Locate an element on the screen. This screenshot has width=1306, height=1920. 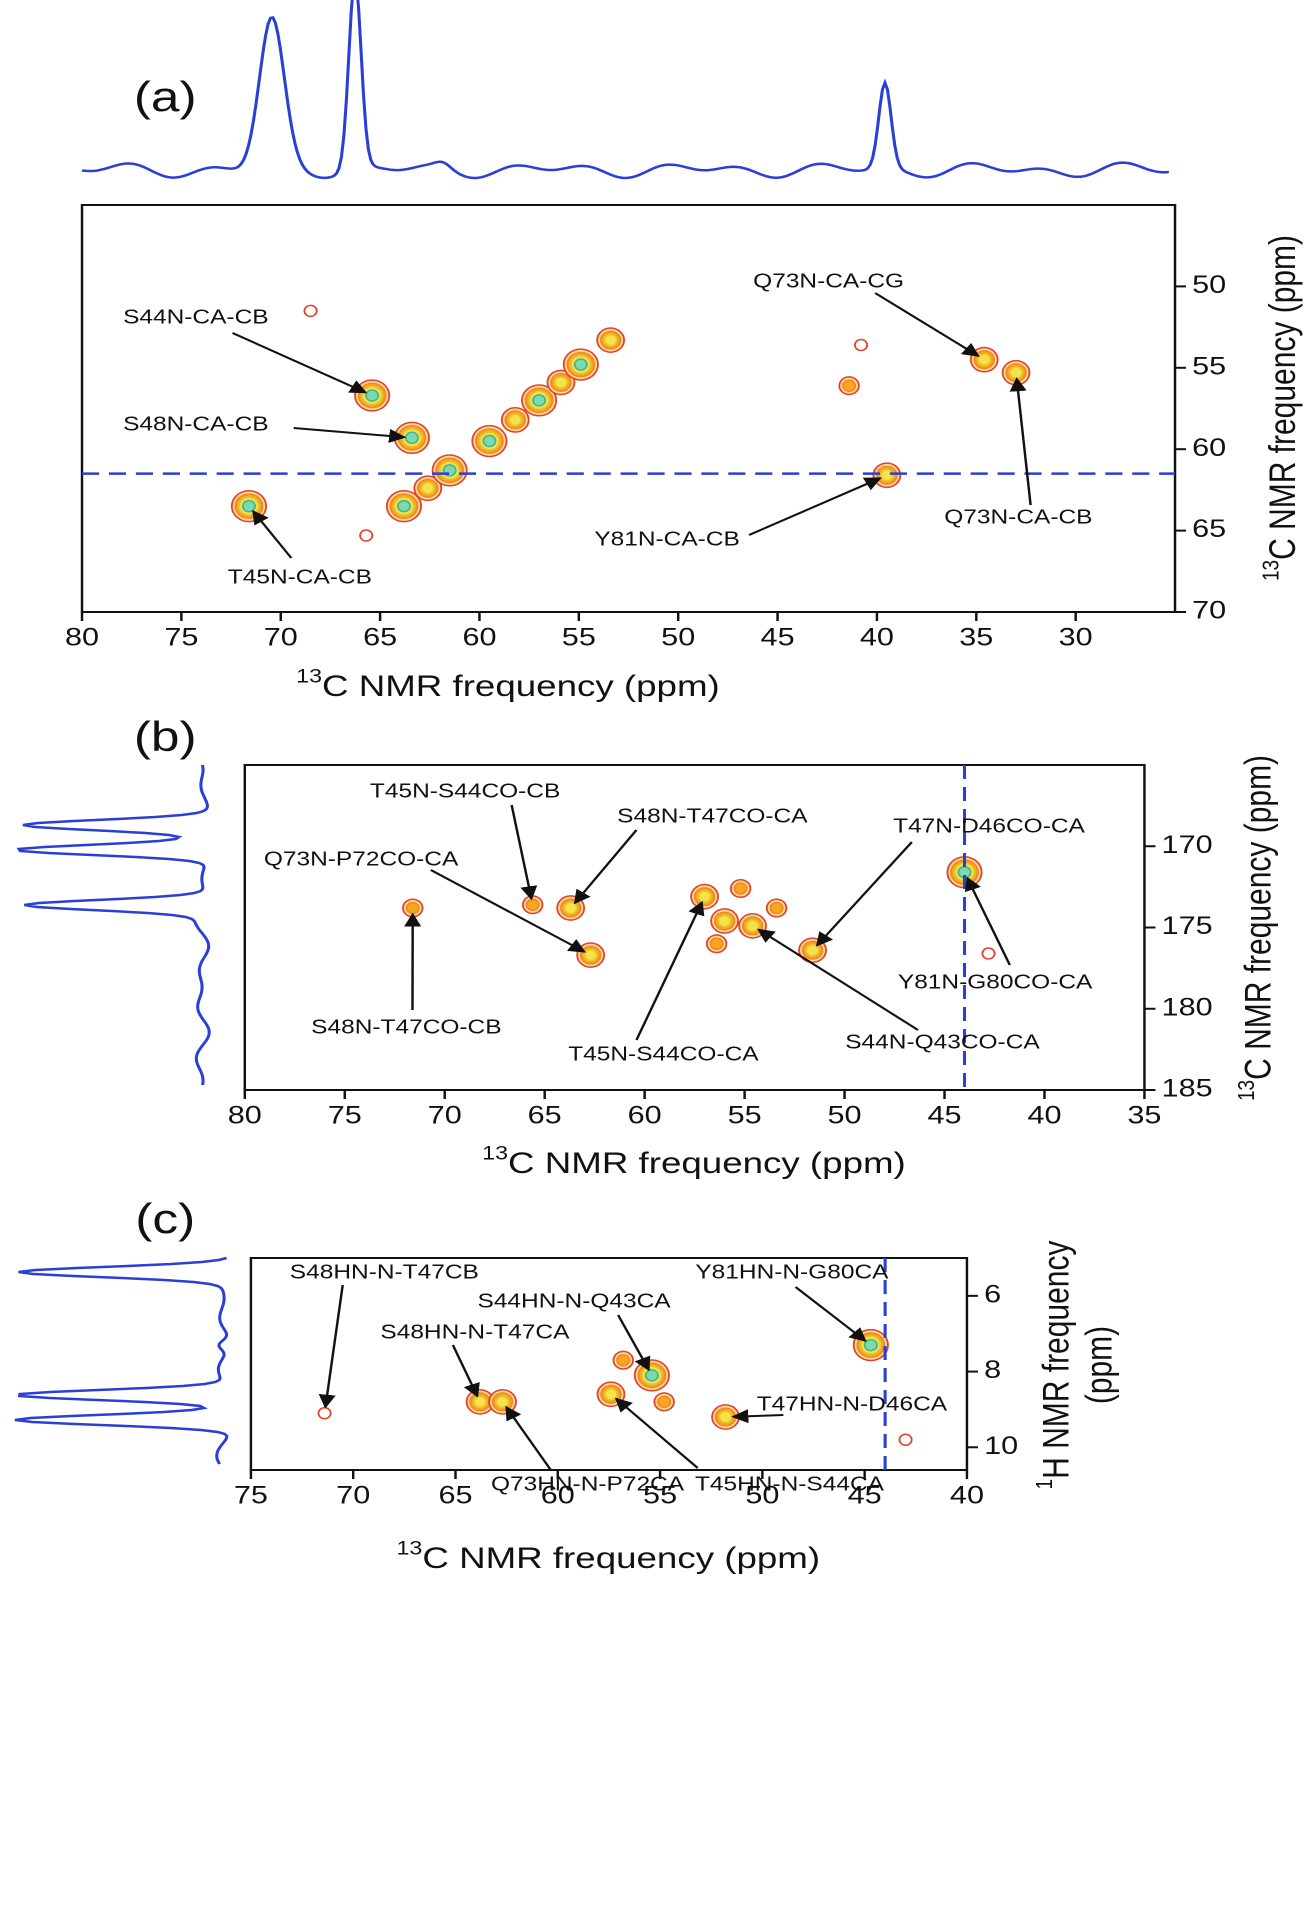
y-tick-label: 50 is located at coordinates (1209, 285).